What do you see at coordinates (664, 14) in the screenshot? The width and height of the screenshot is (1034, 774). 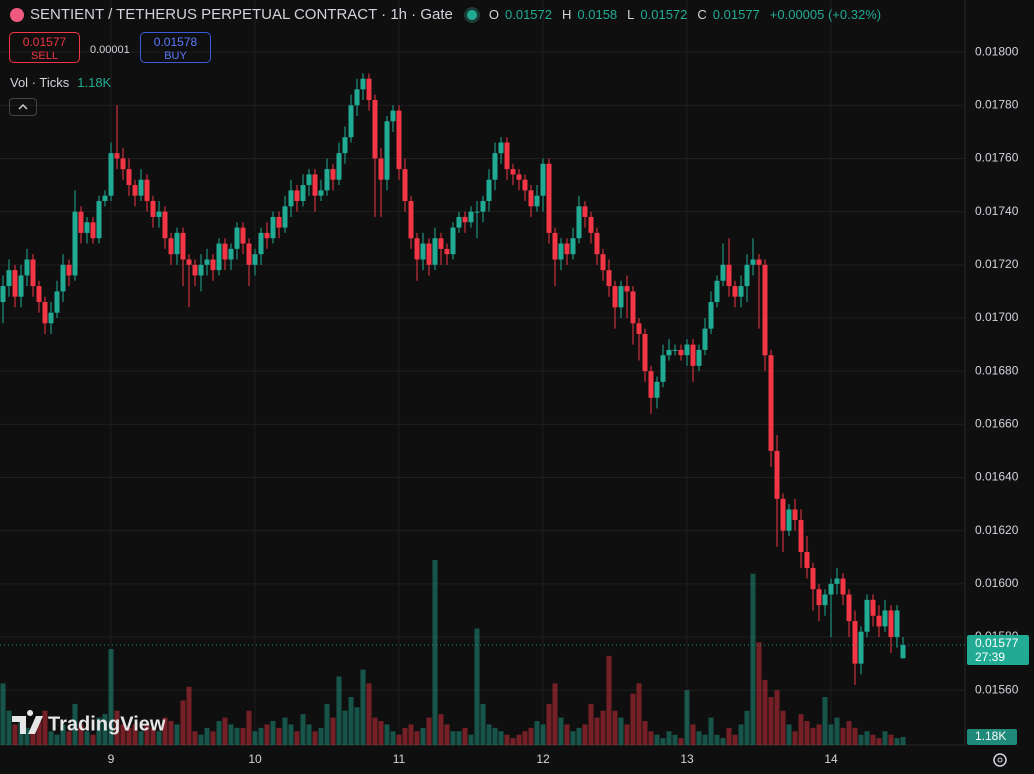 I see `ohlc-value: 0.01572` at bounding box center [664, 14].